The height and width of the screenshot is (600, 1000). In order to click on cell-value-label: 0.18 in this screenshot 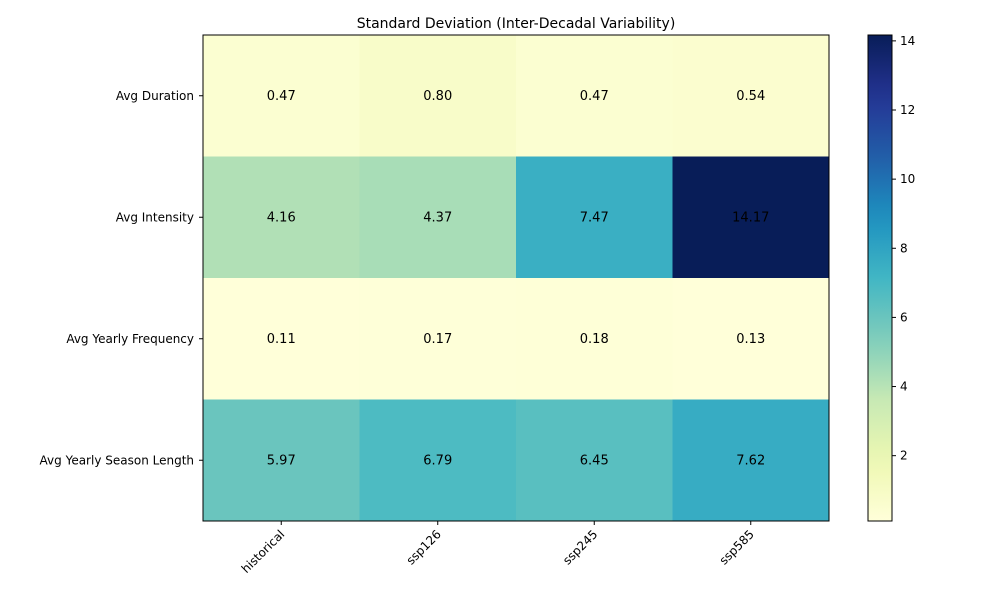, I will do `click(594, 339)`.